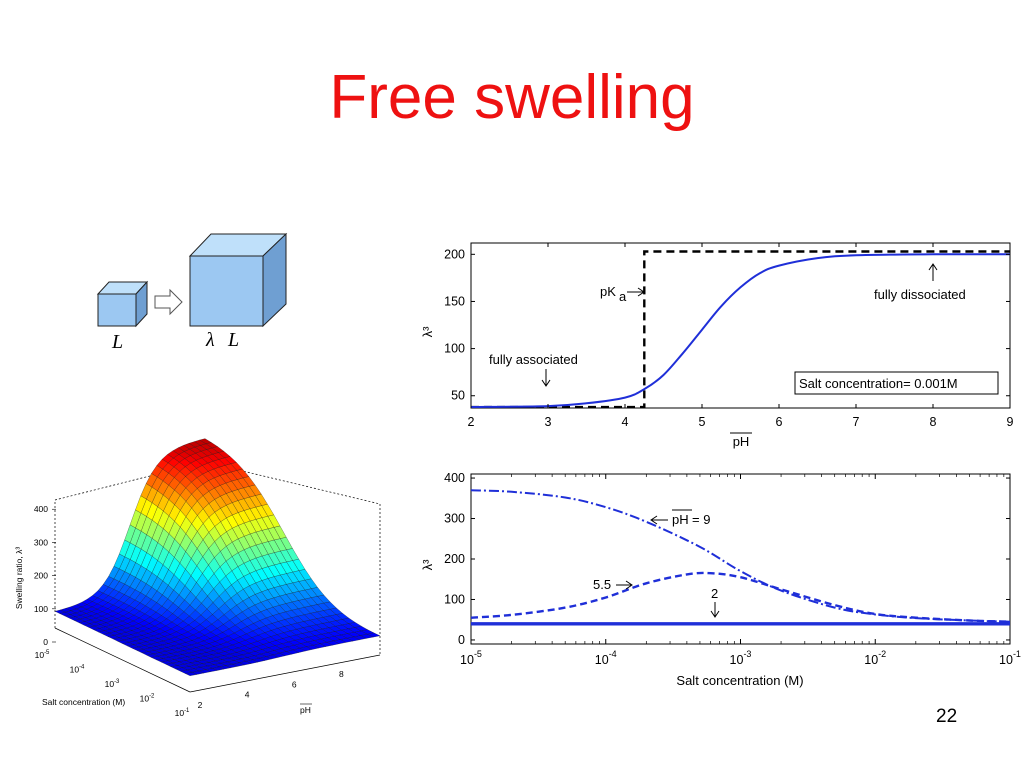  Describe the element at coordinates (613, 654) in the screenshot. I see `x-tick-exponent: -4` at that location.